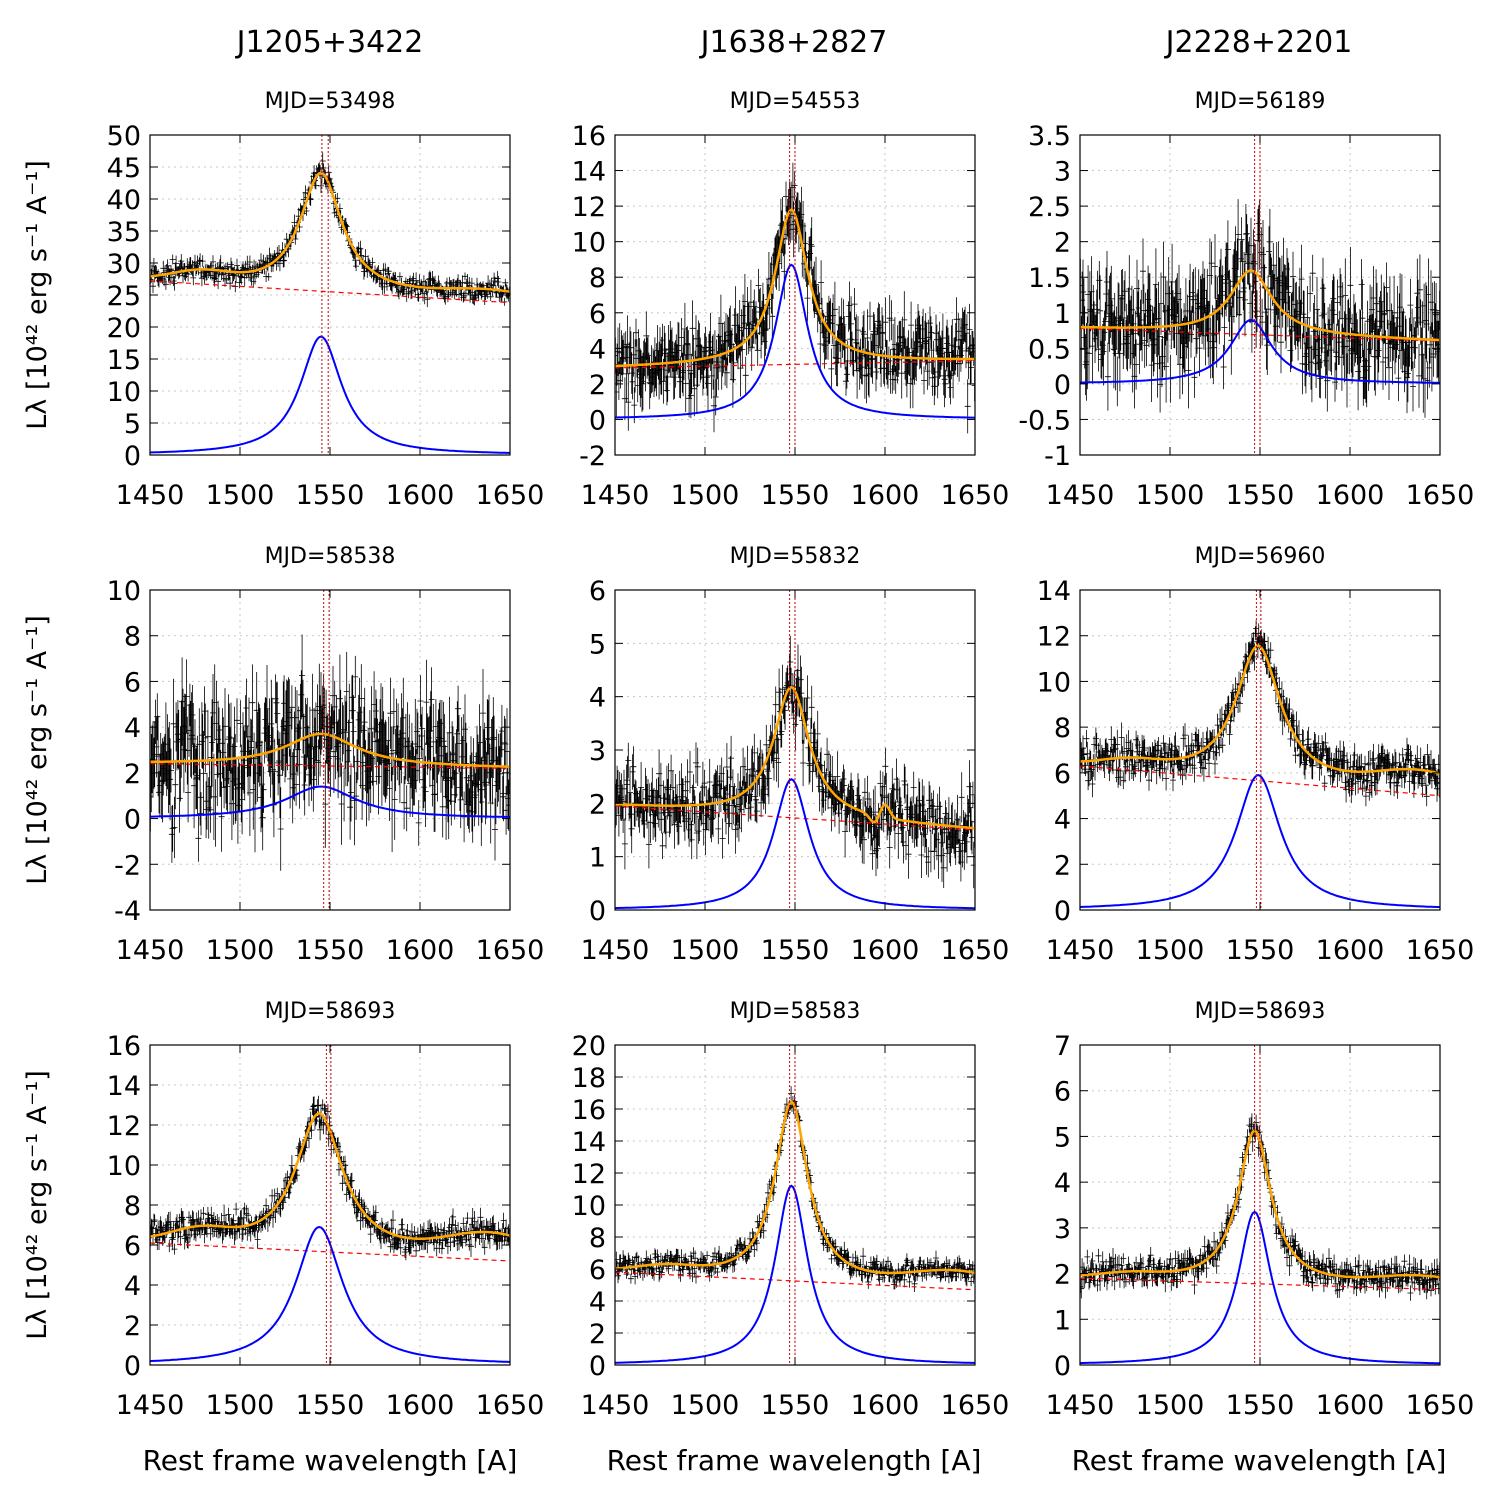 The width and height of the screenshot is (1500, 1500). What do you see at coordinates (1049, 278) in the screenshot?
I see `y-tick-label: 1.5` at bounding box center [1049, 278].